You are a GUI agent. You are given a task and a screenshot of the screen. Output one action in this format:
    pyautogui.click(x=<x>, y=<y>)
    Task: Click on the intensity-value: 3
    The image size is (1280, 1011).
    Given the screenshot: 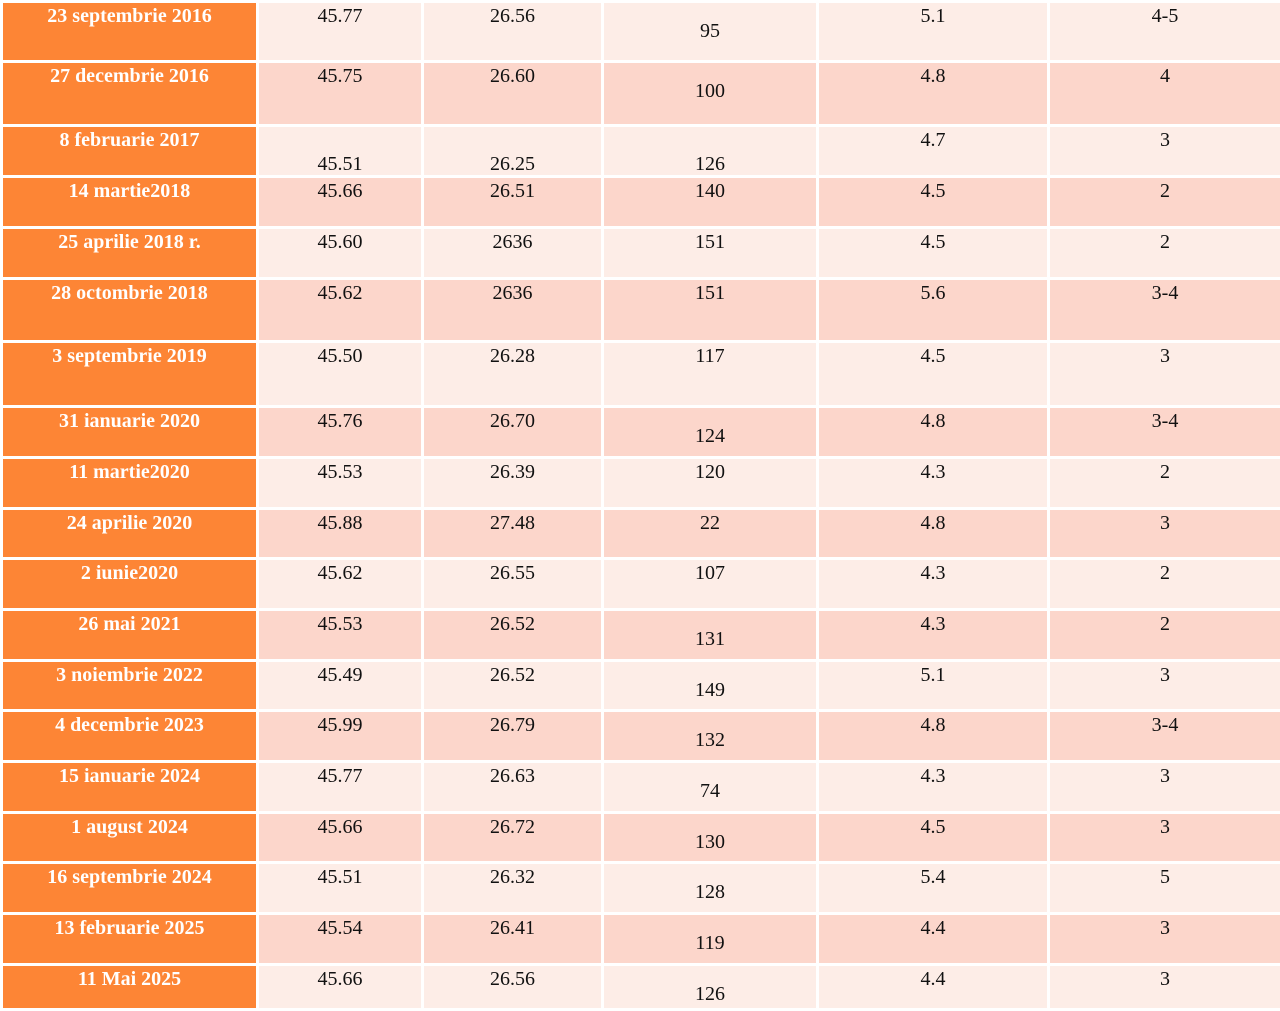 What is the action you would take?
    pyautogui.click(x=1165, y=775)
    